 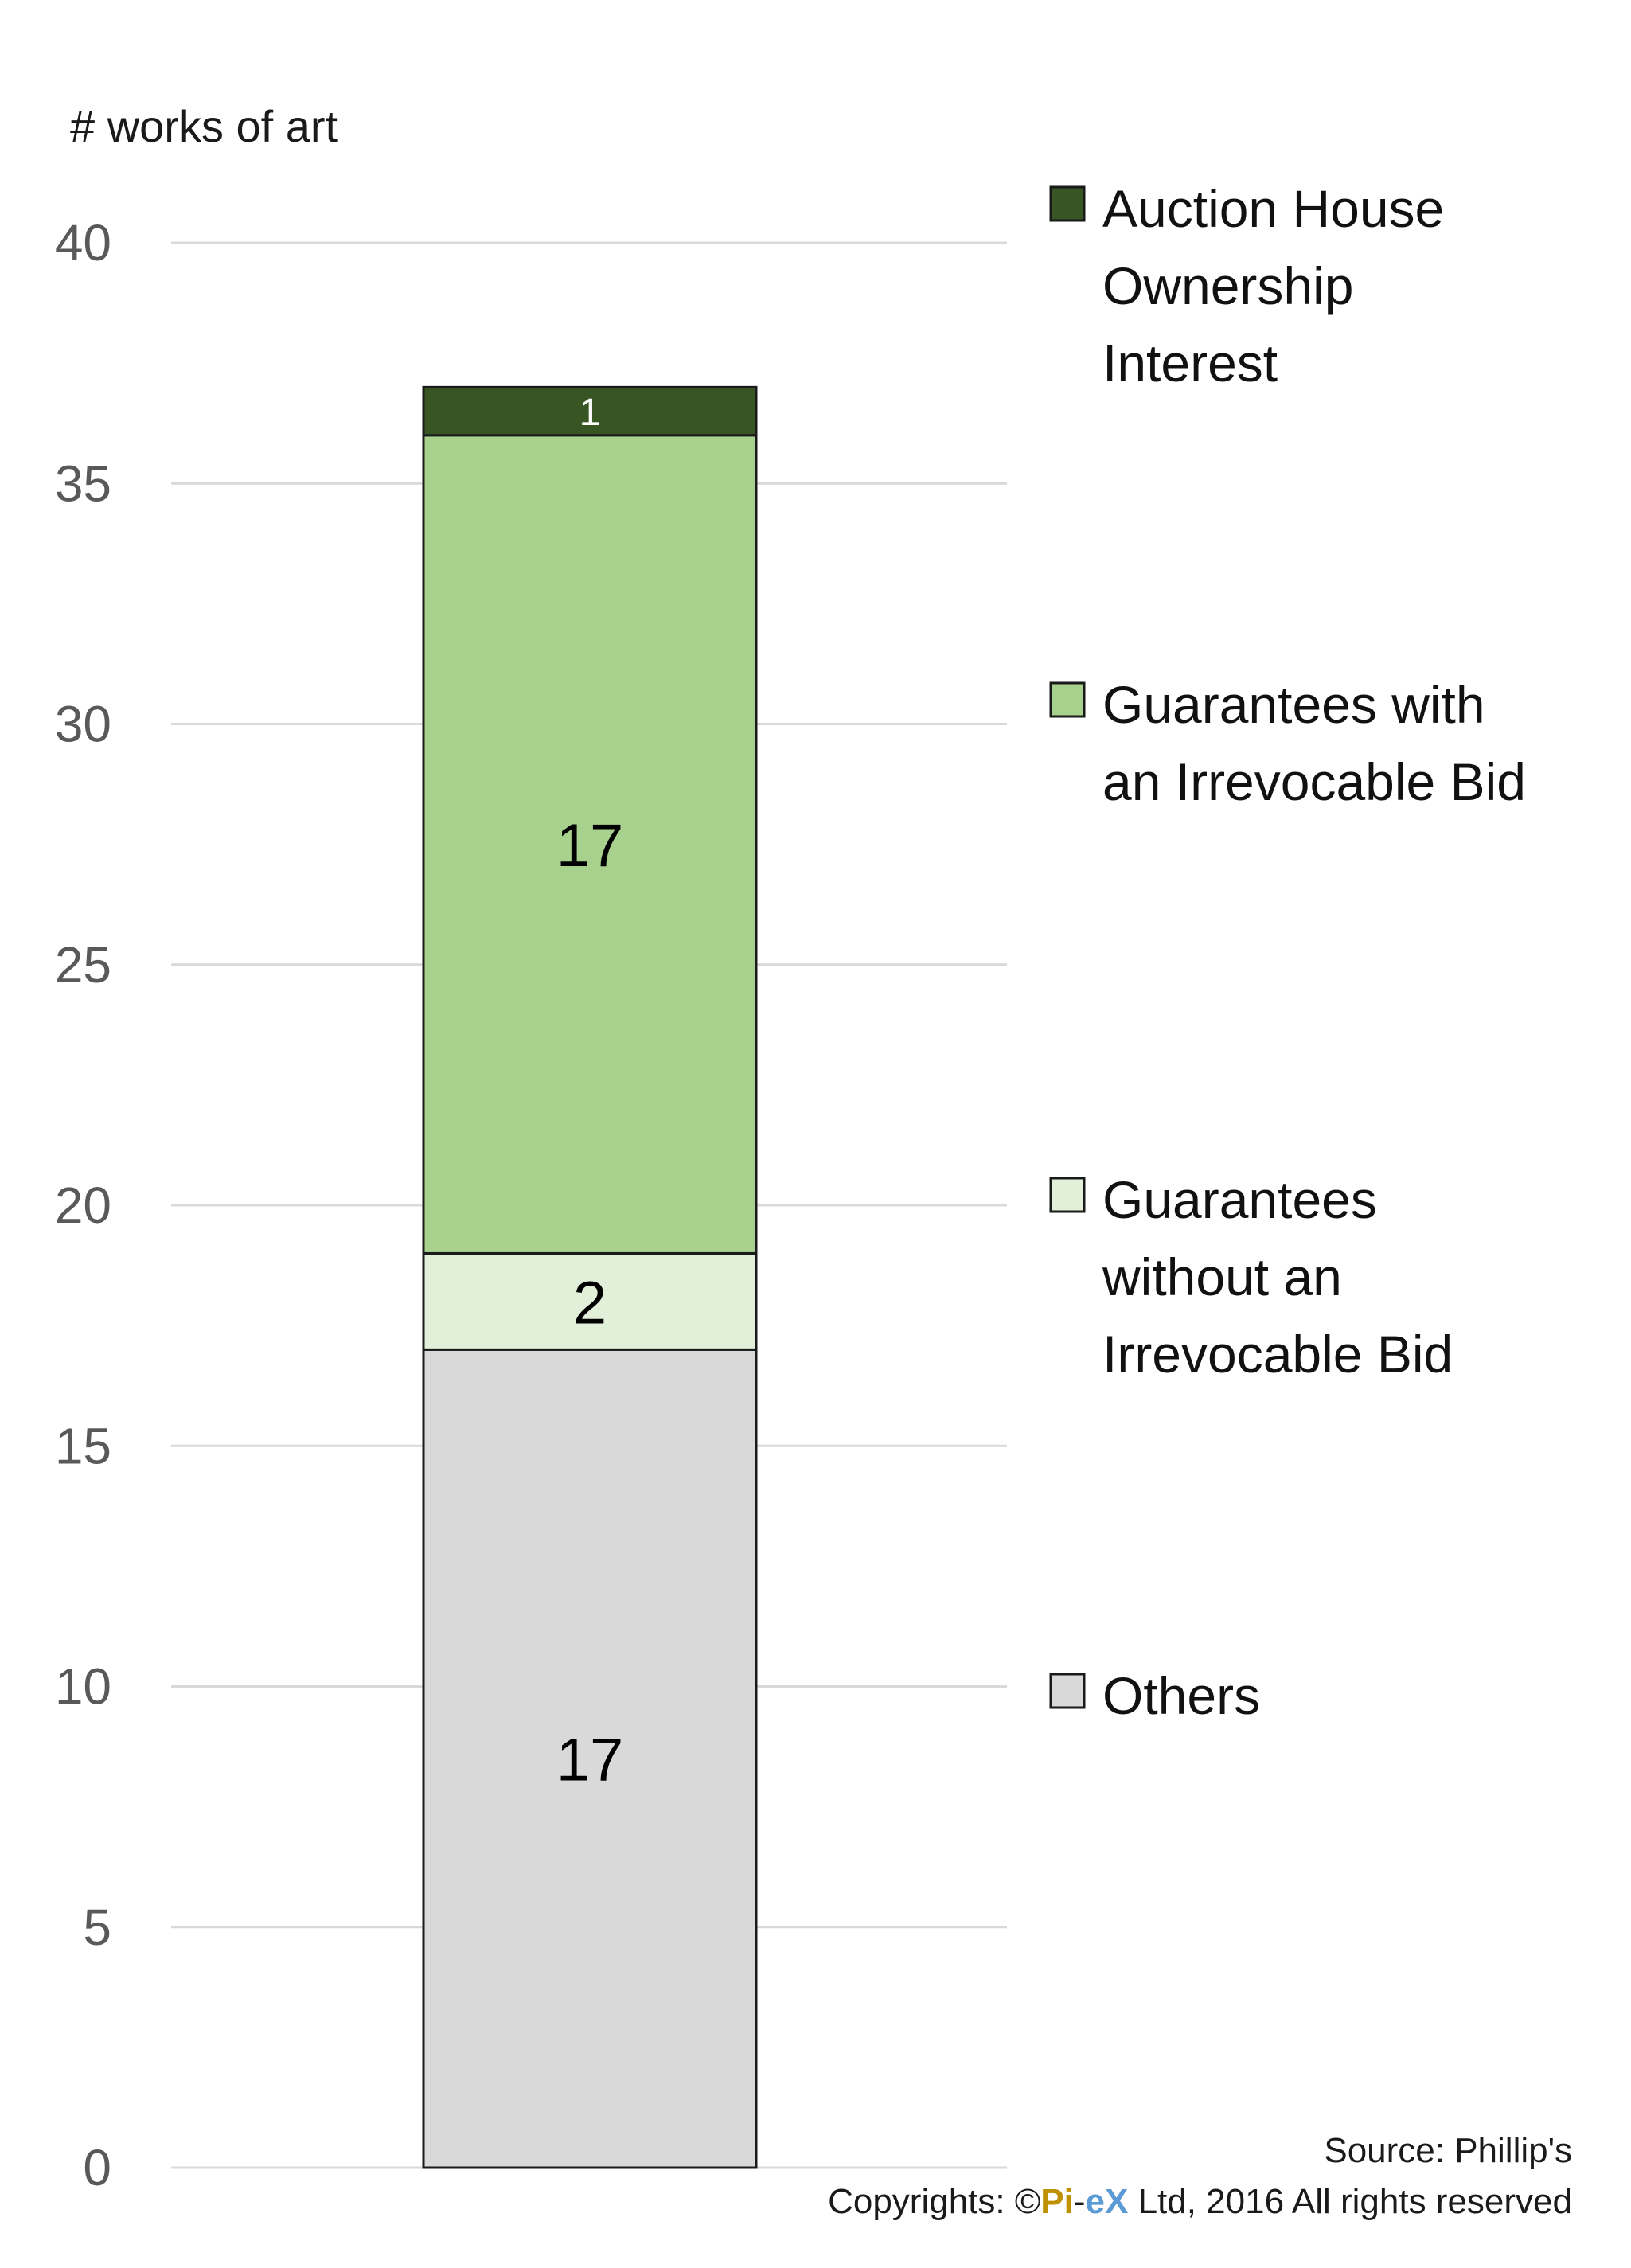 I want to click on legend-entry-text: Ownership, so click(x=1227, y=285).